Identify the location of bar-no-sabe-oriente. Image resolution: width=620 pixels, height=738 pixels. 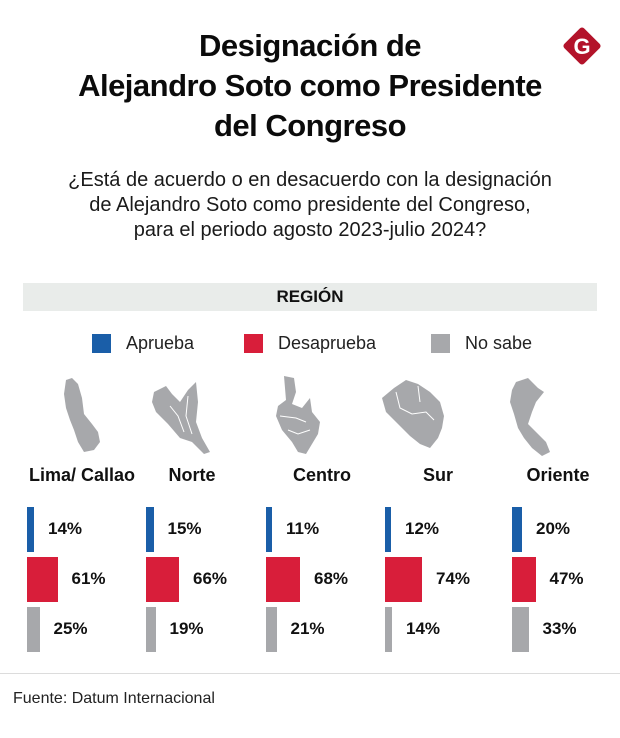
(520, 629).